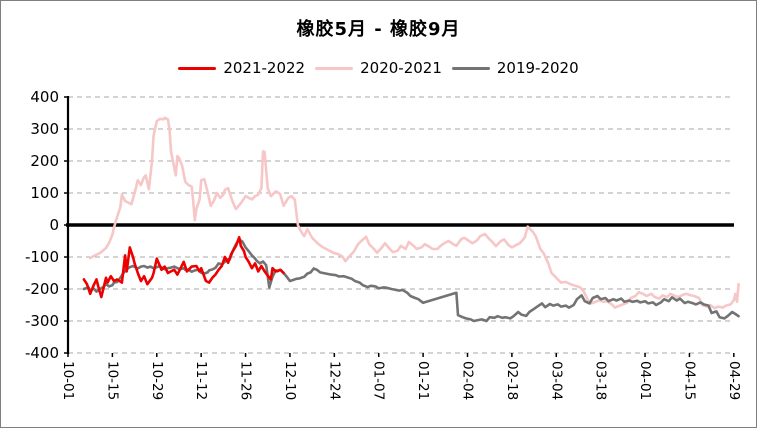 The width and height of the screenshot is (757, 428). Describe the element at coordinates (512, 380) in the screenshot. I see `x-tick-label: 02-18` at that location.